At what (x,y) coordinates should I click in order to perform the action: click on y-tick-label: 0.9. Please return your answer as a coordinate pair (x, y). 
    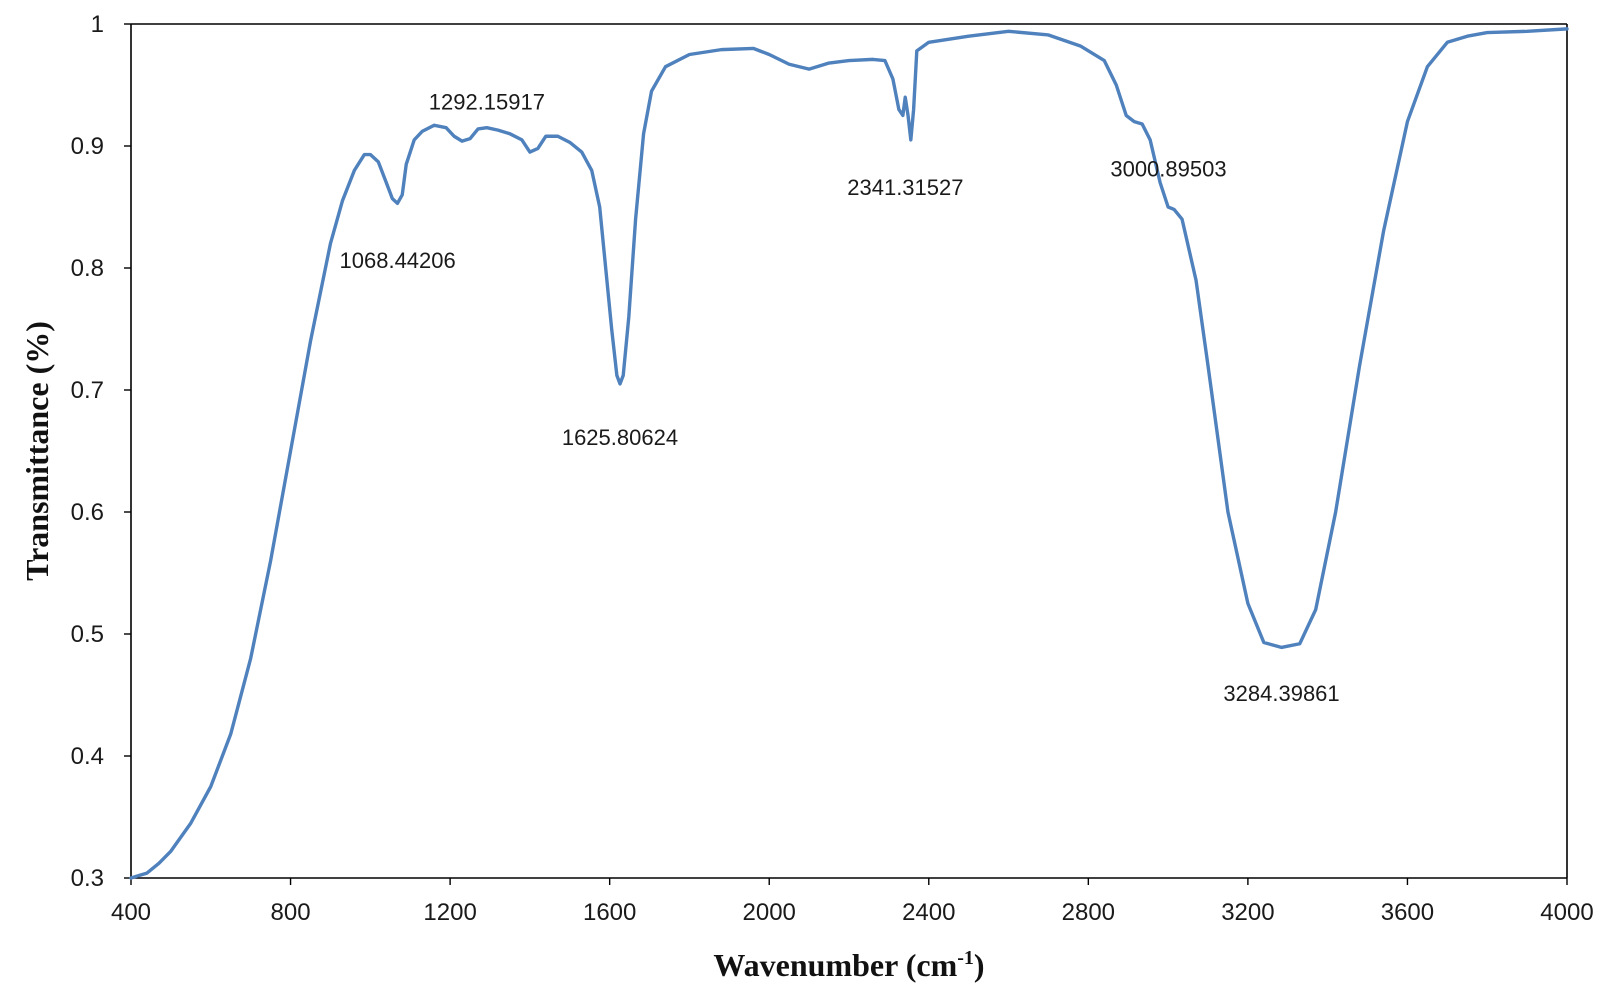
    Looking at the image, I should click on (87, 146).